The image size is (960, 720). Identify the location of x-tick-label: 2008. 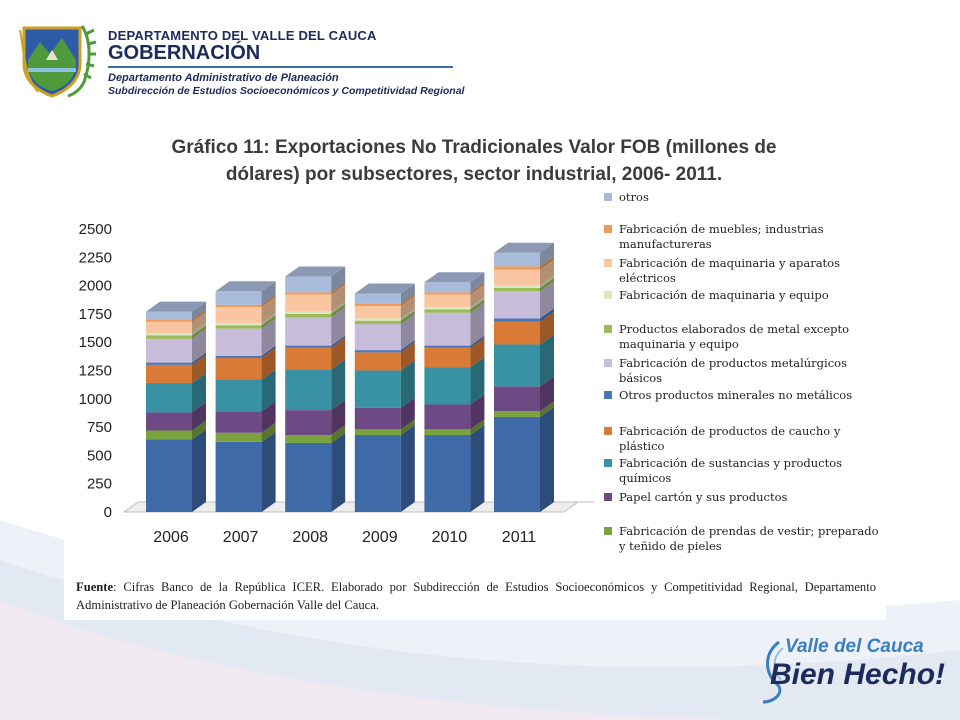
(310, 537).